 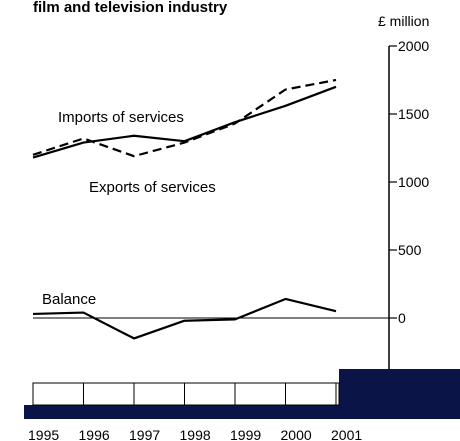 I want to click on x-tick-label: 1998, so click(x=195, y=434).